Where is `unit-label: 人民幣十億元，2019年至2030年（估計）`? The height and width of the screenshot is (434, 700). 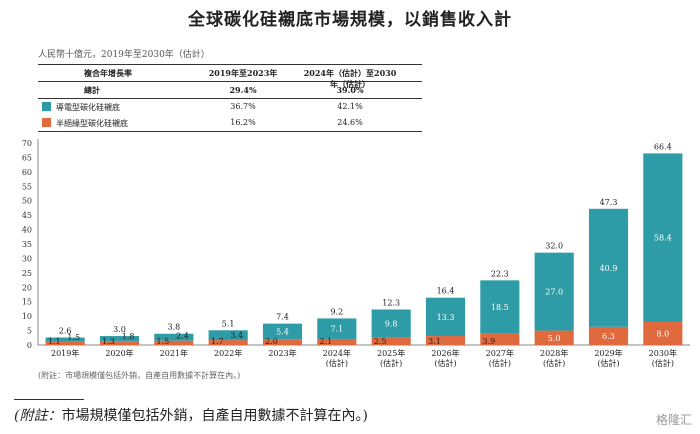 unit-label: 人民幣十億元，2019年至2030年（估計） is located at coordinates (124, 55).